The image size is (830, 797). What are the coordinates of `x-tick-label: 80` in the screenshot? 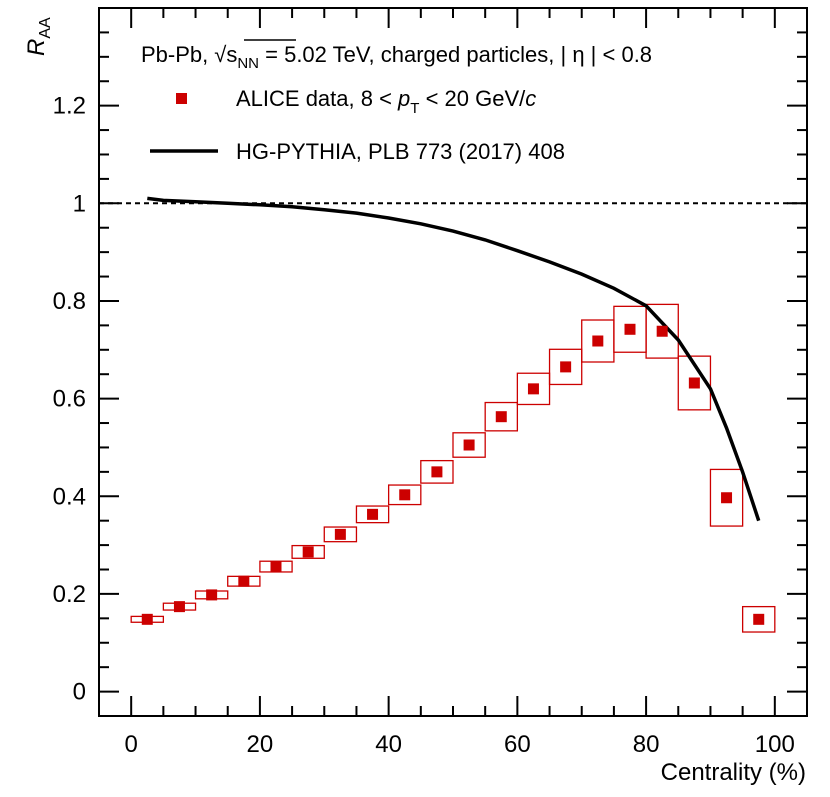 It's located at (646, 744).